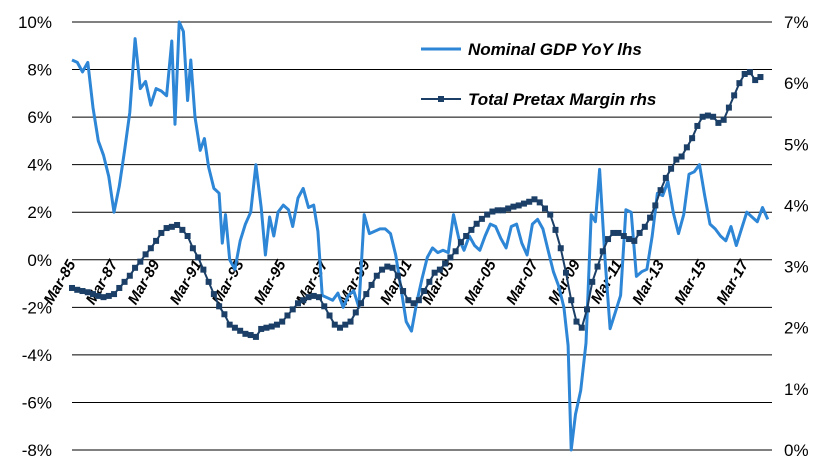 The height and width of the screenshot is (467, 839). Describe the element at coordinates (35, 22) in the screenshot. I see `left-tick-label: 10%` at that location.